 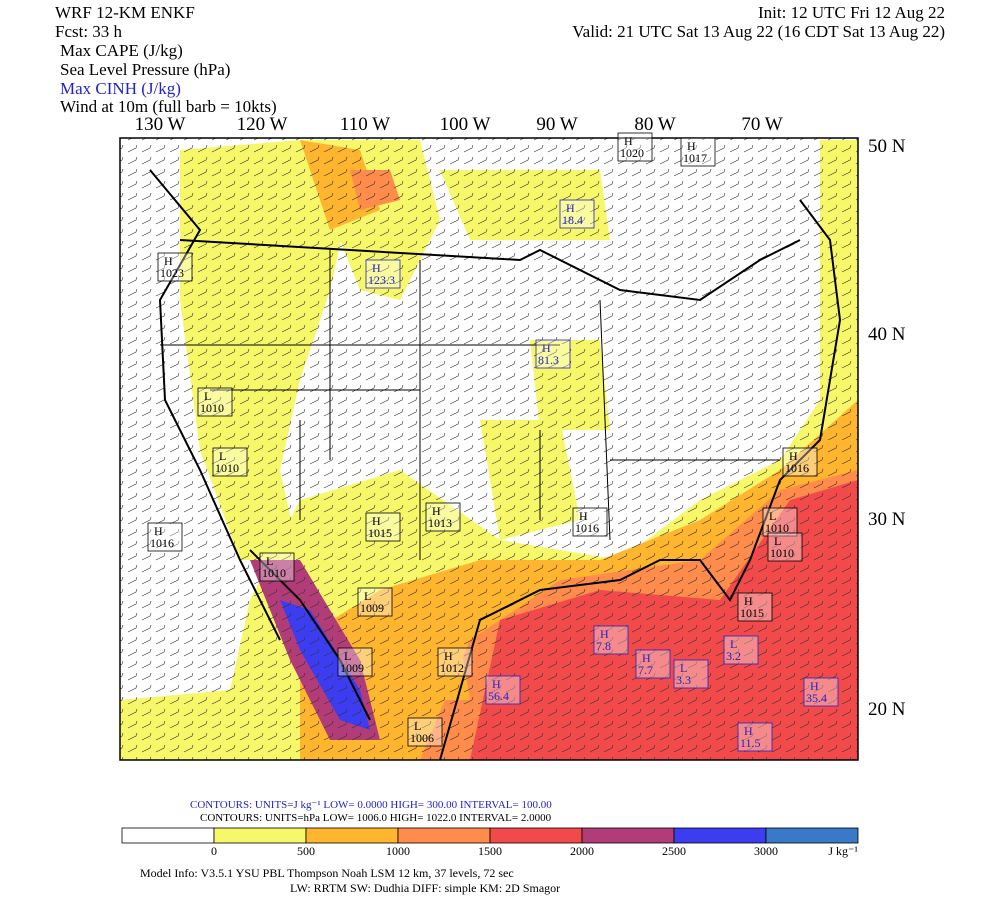 I want to click on cinh-value: 3.3, so click(x=683, y=680).